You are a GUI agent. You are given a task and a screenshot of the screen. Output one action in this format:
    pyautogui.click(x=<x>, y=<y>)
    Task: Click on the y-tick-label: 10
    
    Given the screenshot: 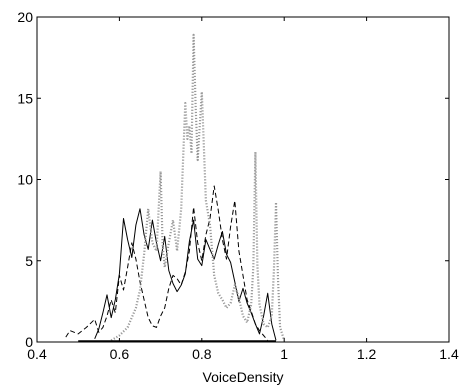 What is the action you would take?
    pyautogui.click(x=25, y=180)
    